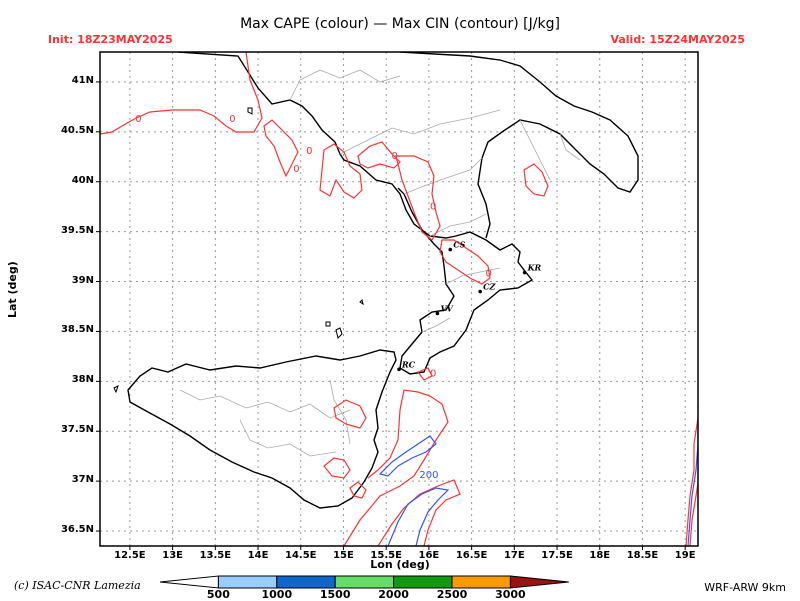 The width and height of the screenshot is (800, 601). What do you see at coordinates (557, 555) in the screenshot?
I see `lon-tick-label: 17.5E` at bounding box center [557, 555].